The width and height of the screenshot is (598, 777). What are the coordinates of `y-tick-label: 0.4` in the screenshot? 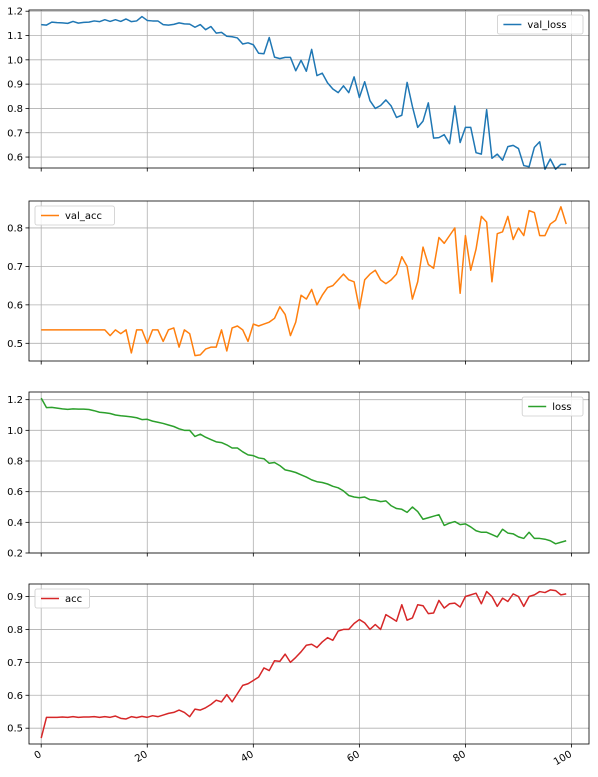 It's located at (15, 523).